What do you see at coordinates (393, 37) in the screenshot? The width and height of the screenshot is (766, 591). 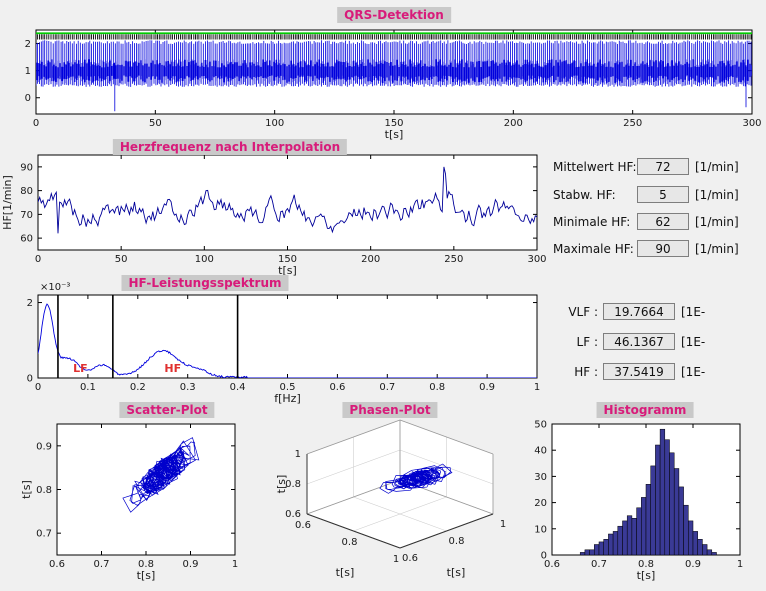 I see `qrs-markers` at bounding box center [393, 37].